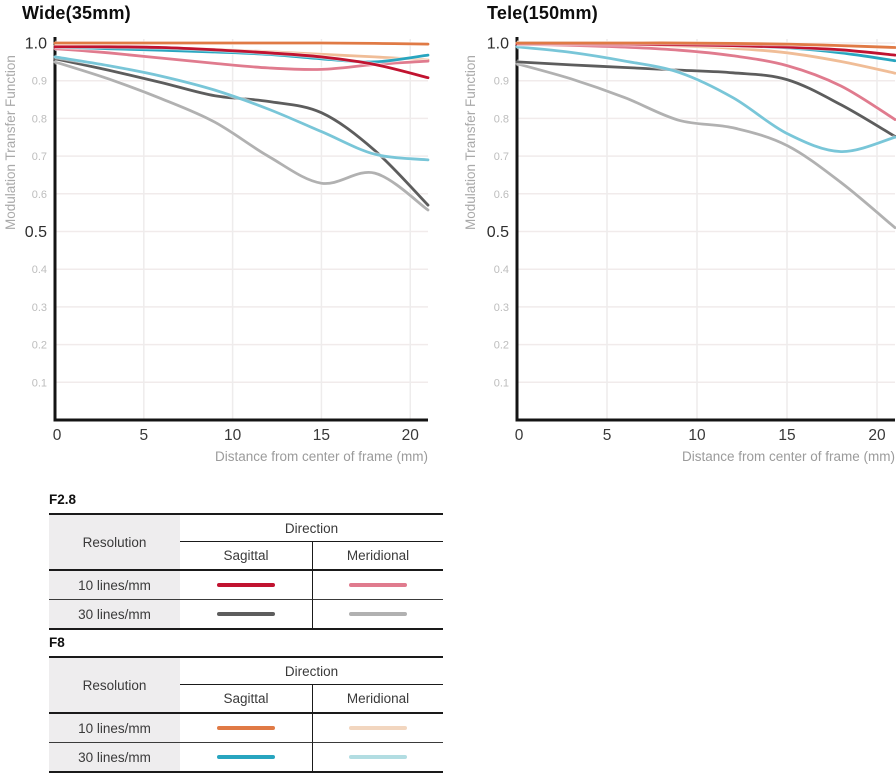 The height and width of the screenshot is (776, 896). What do you see at coordinates (63, 499) in the screenshot?
I see `aperture-label: F2.8` at bounding box center [63, 499].